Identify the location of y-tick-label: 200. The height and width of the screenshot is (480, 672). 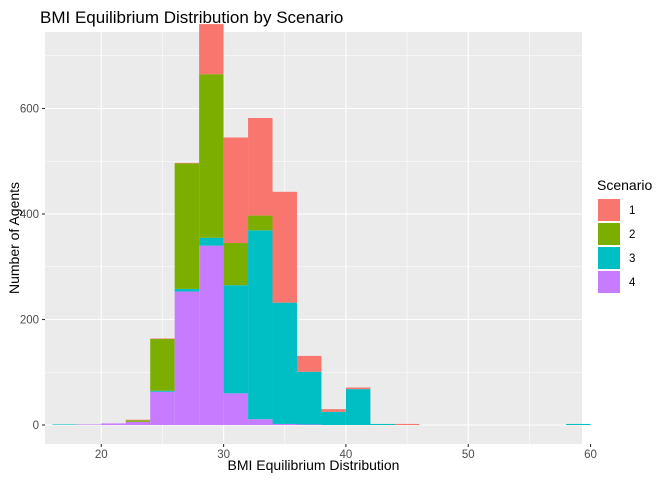
(29, 321).